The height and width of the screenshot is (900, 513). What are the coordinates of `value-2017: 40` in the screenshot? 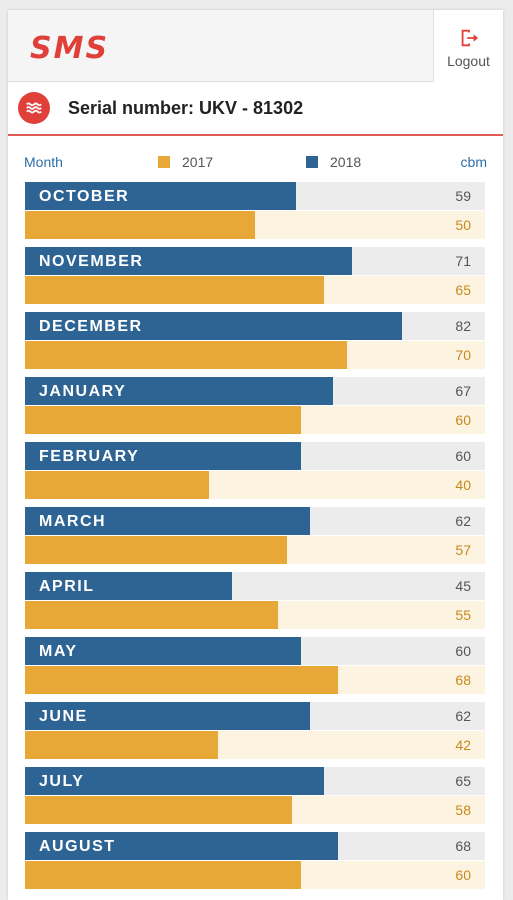 It's located at (463, 485).